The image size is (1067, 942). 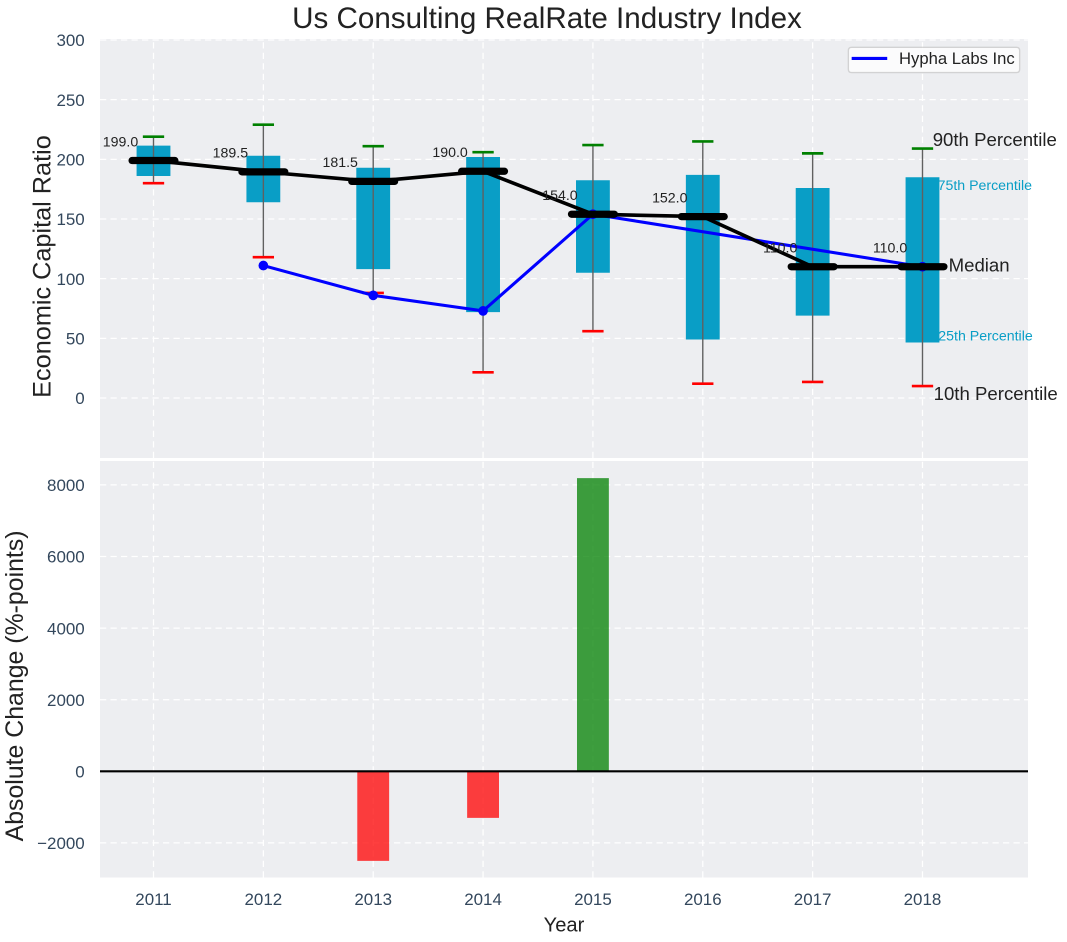 I want to click on svg-text: Hypha Labs Inc, so click(x=957, y=58).